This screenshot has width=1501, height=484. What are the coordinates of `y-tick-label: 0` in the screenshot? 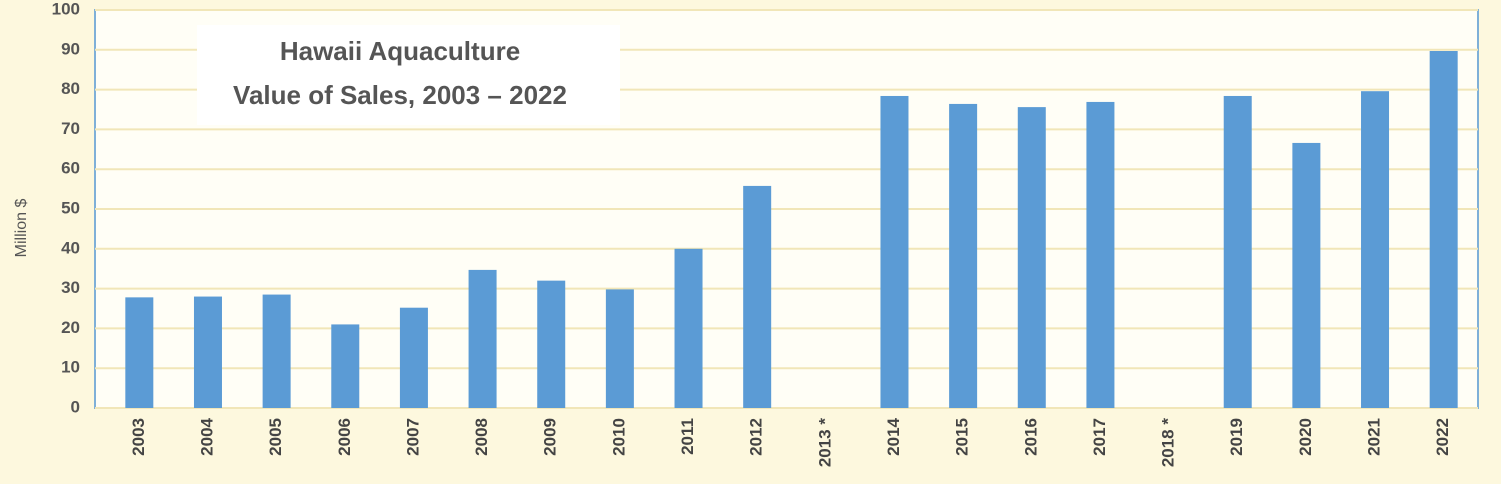 It's located at (75, 406).